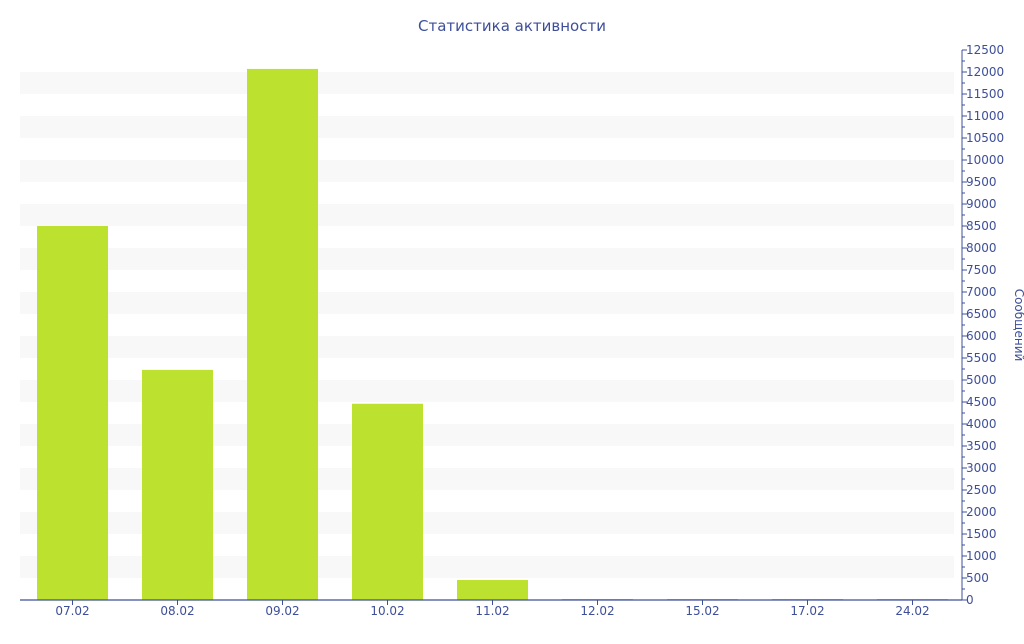  I want to click on bar-09.02, so click(282, 334).